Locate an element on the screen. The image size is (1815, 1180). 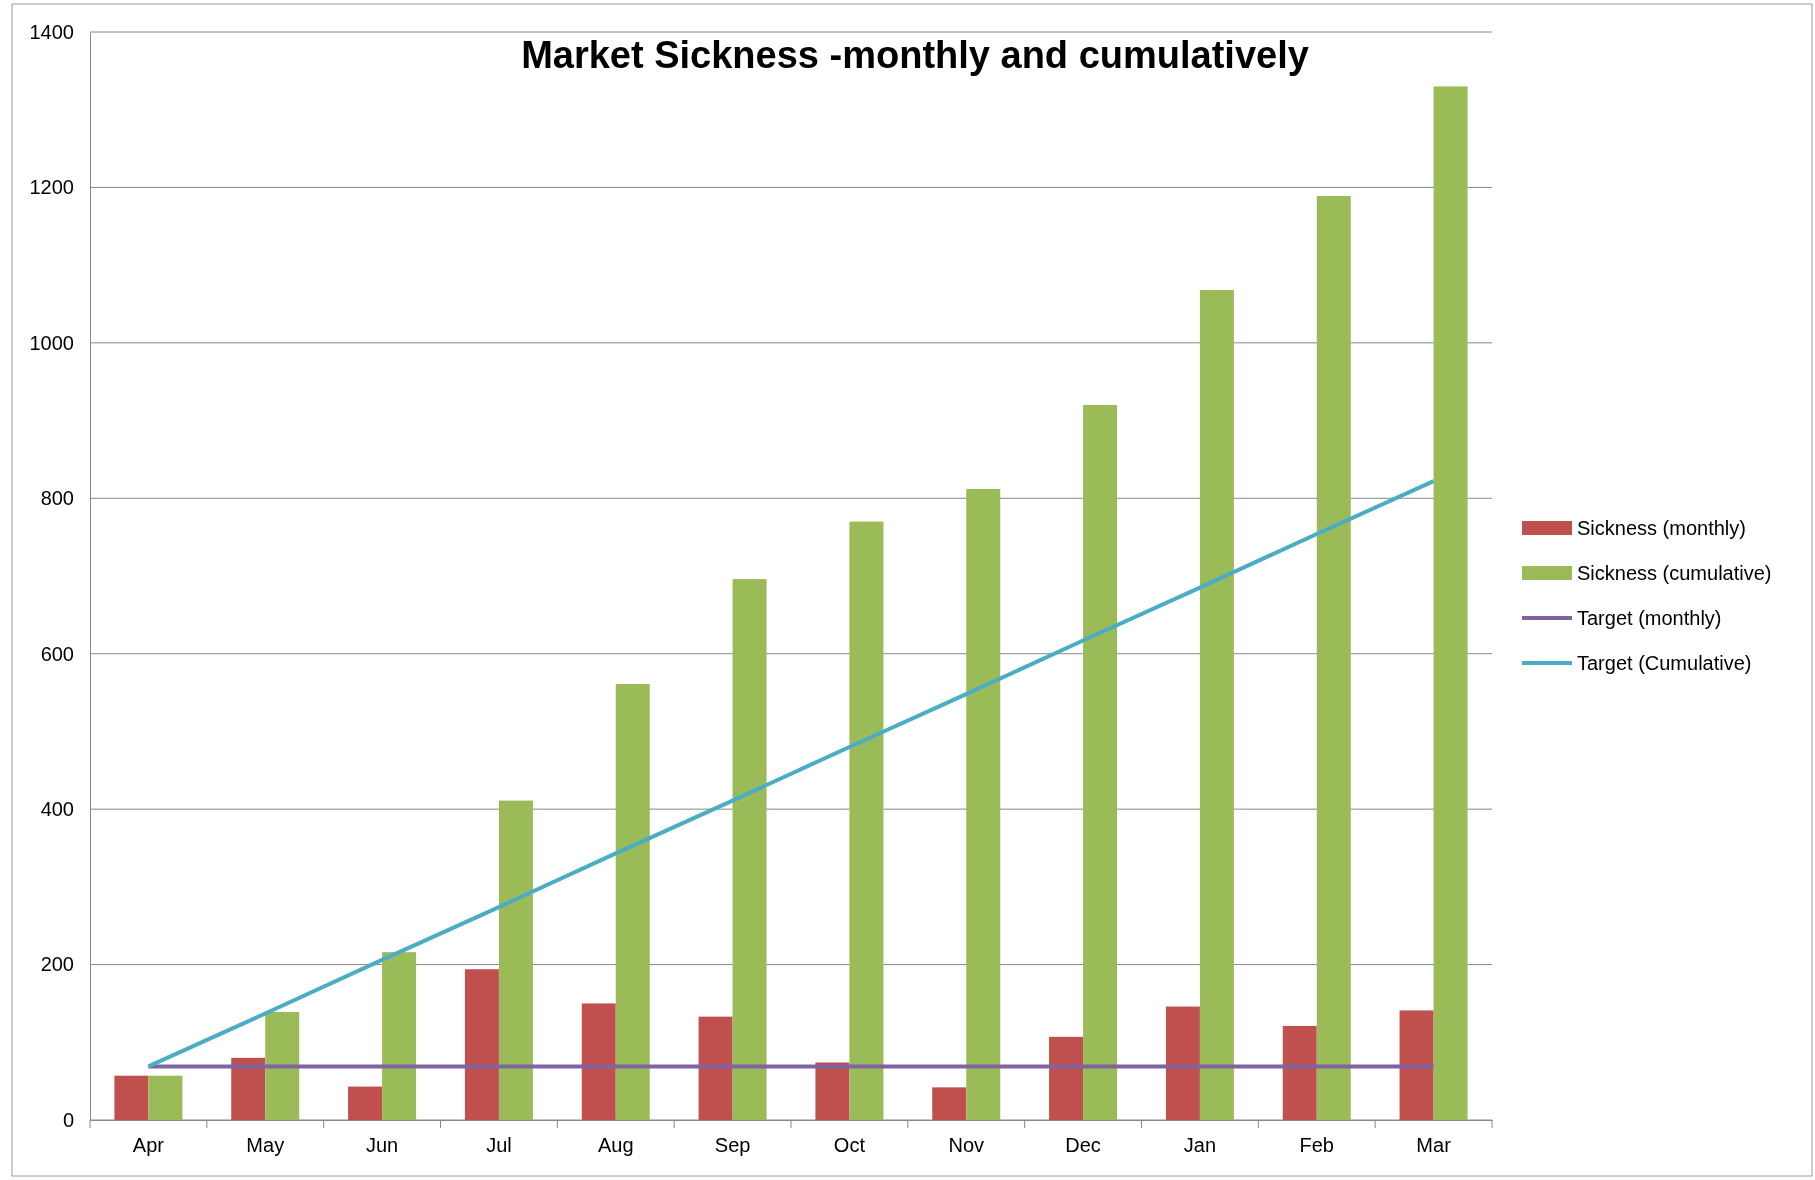
y-tick-label: 400 is located at coordinates (57, 809).